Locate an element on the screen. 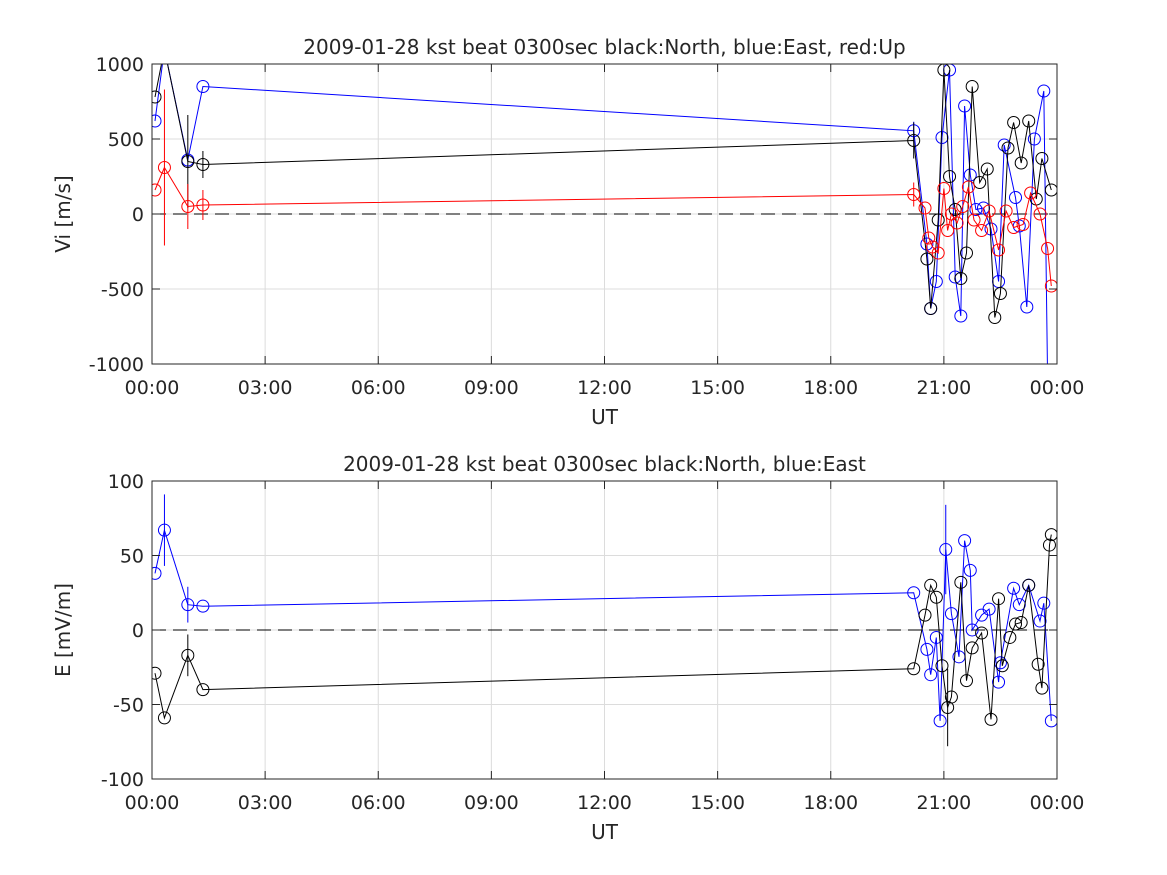  y-axis-label: E [mV/m] is located at coordinates (63, 630).